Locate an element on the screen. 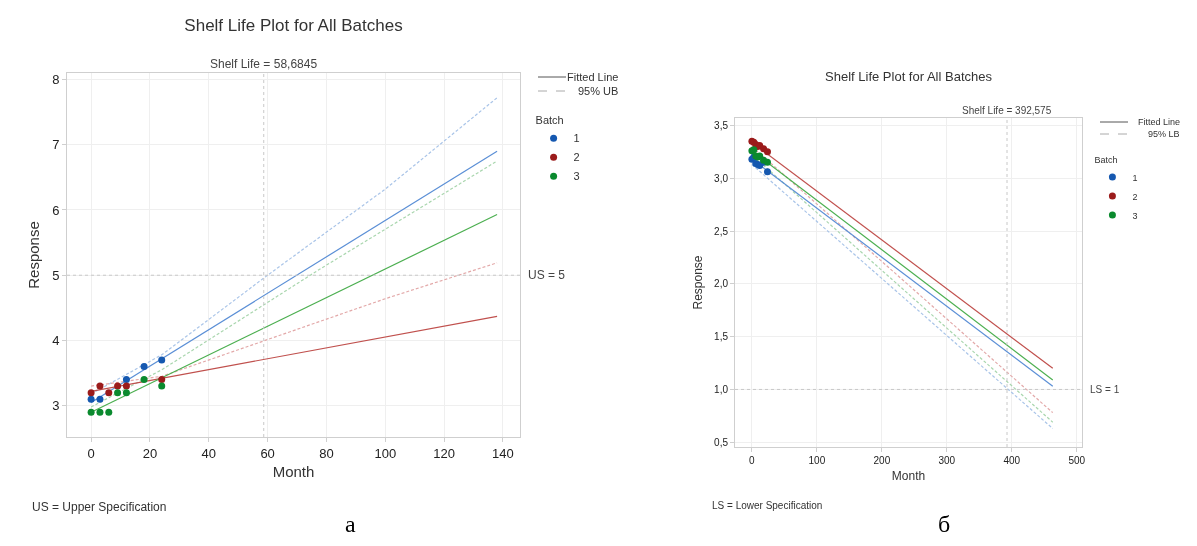 This screenshot has width=1197, height=546. y-tick-label: 6 is located at coordinates (56, 210).